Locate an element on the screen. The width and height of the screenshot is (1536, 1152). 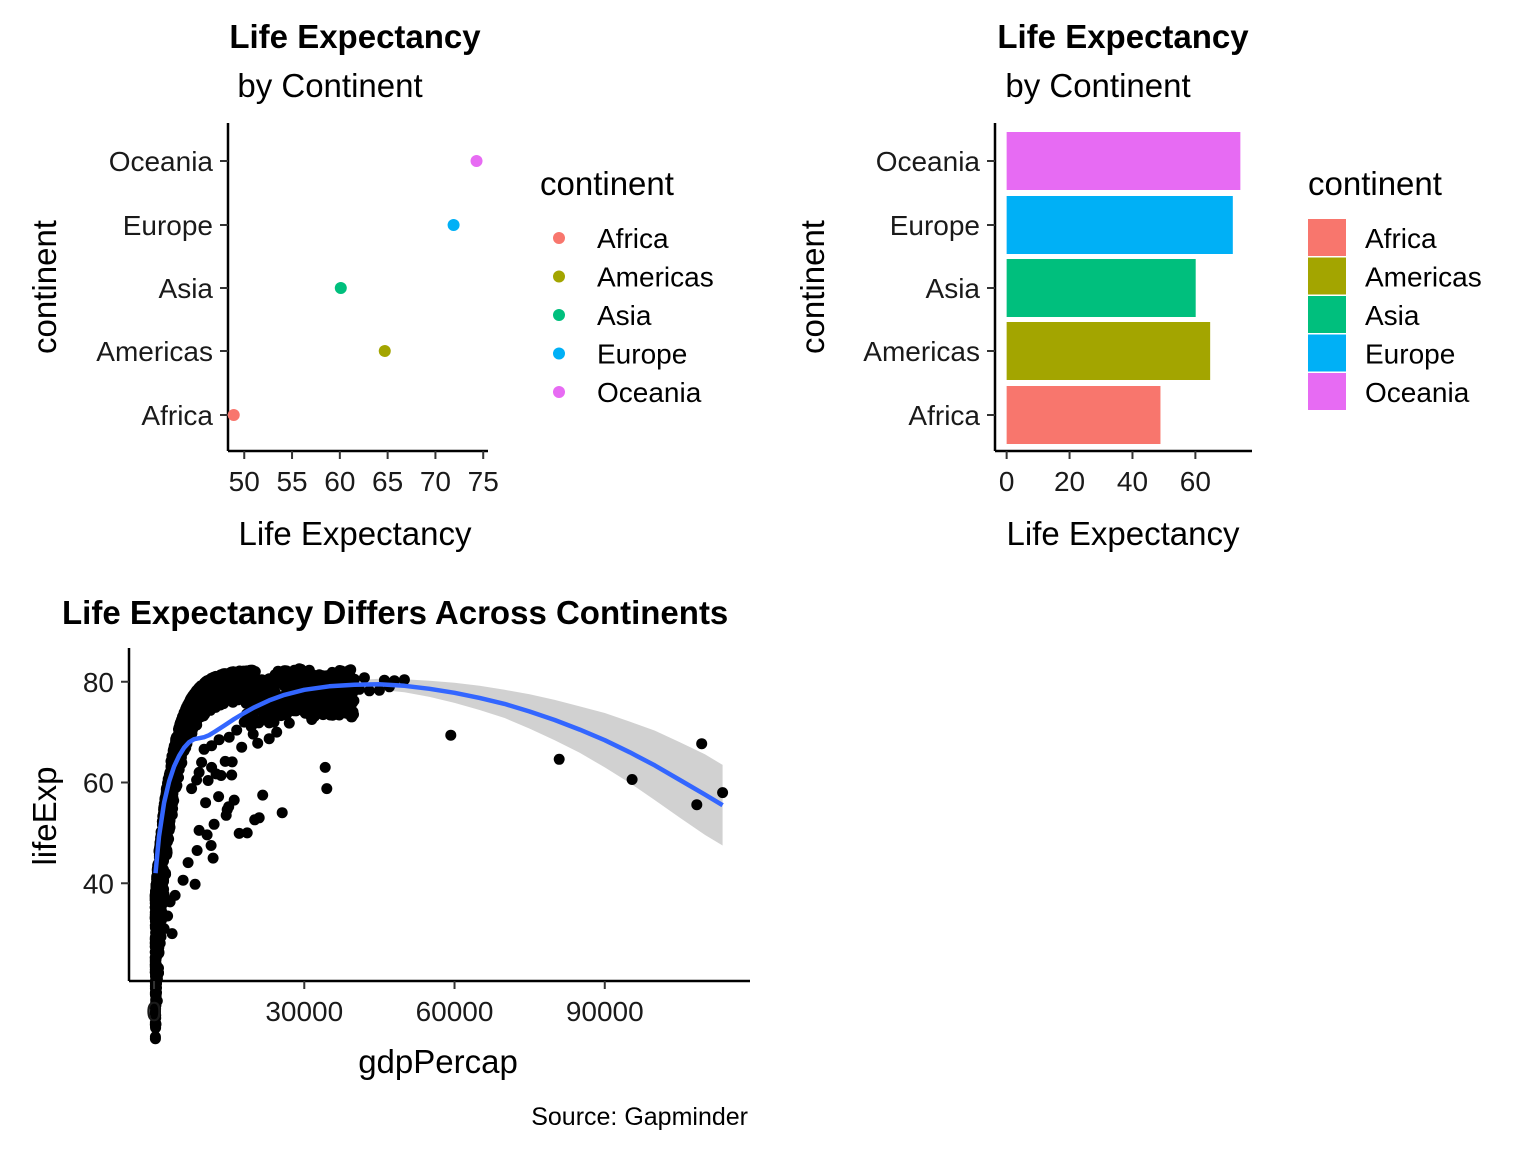
bar-chart-bars is located at coordinates (1123, 288).